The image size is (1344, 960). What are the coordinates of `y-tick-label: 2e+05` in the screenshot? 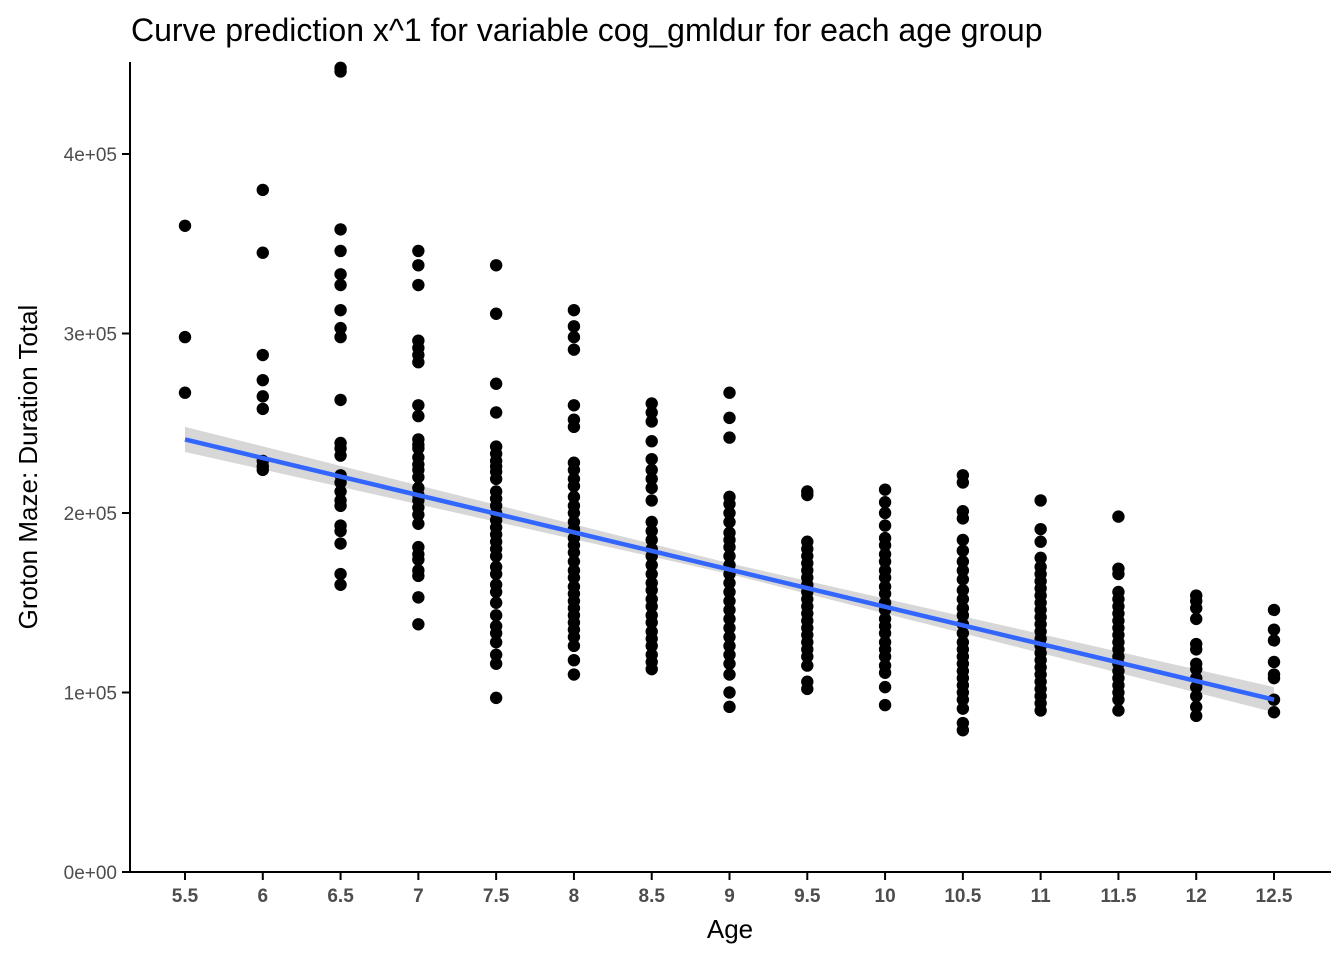 It's located at (90, 514).